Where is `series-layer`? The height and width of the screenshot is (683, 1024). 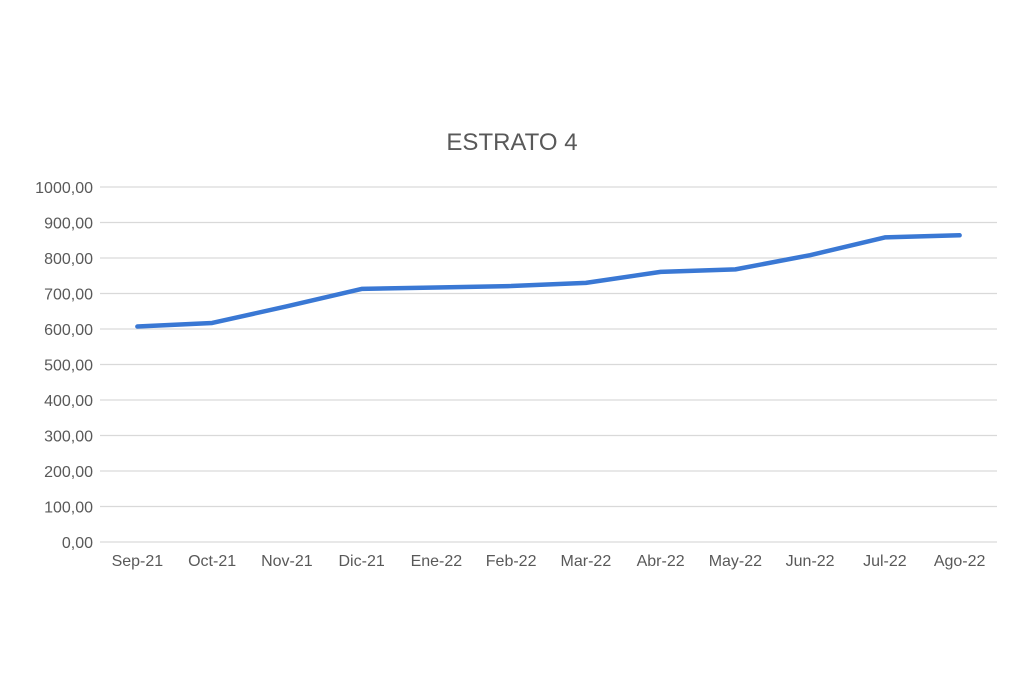 series-layer is located at coordinates (548, 281).